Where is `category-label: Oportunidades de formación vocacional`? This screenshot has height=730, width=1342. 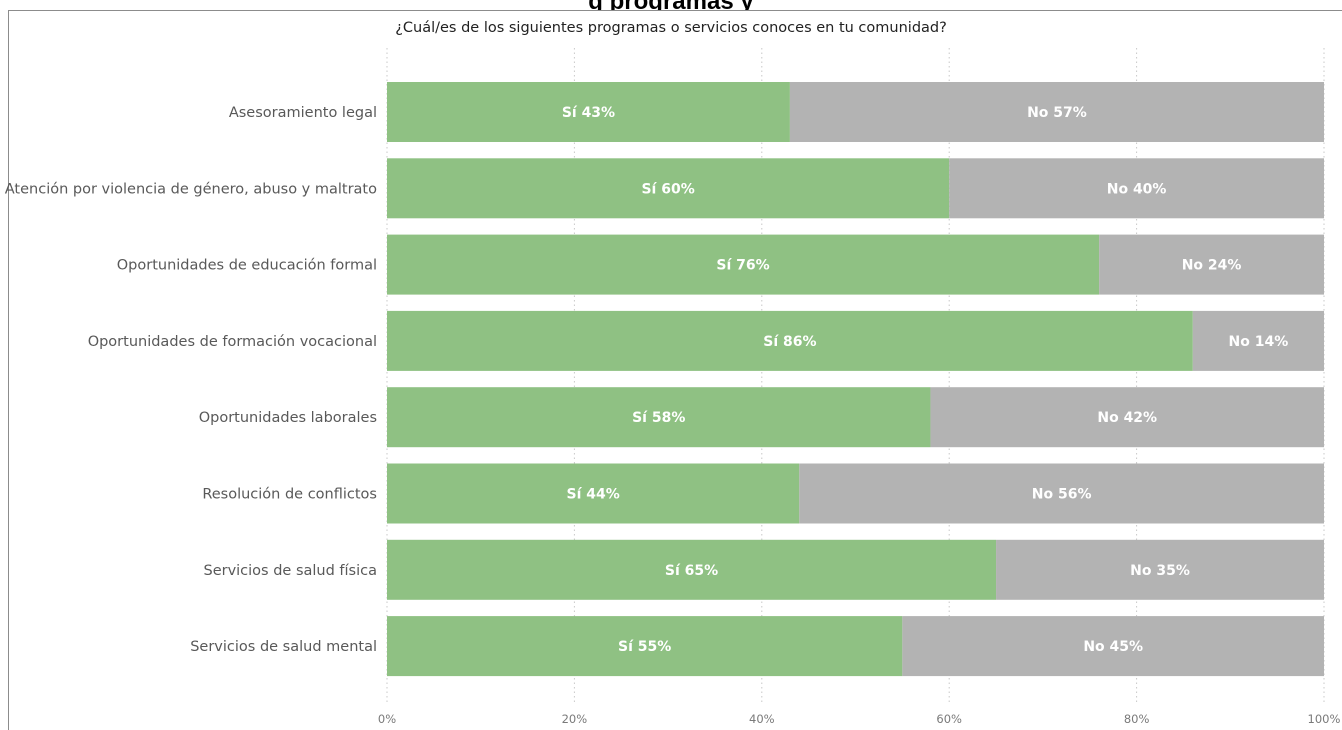
category-label: Oportunidades de formación vocacional is located at coordinates (232, 342).